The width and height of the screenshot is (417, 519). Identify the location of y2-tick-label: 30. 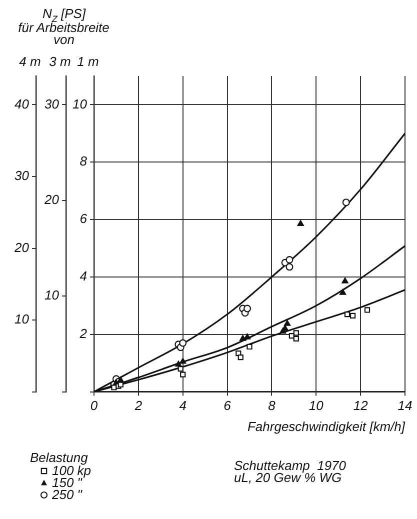
(52, 104).